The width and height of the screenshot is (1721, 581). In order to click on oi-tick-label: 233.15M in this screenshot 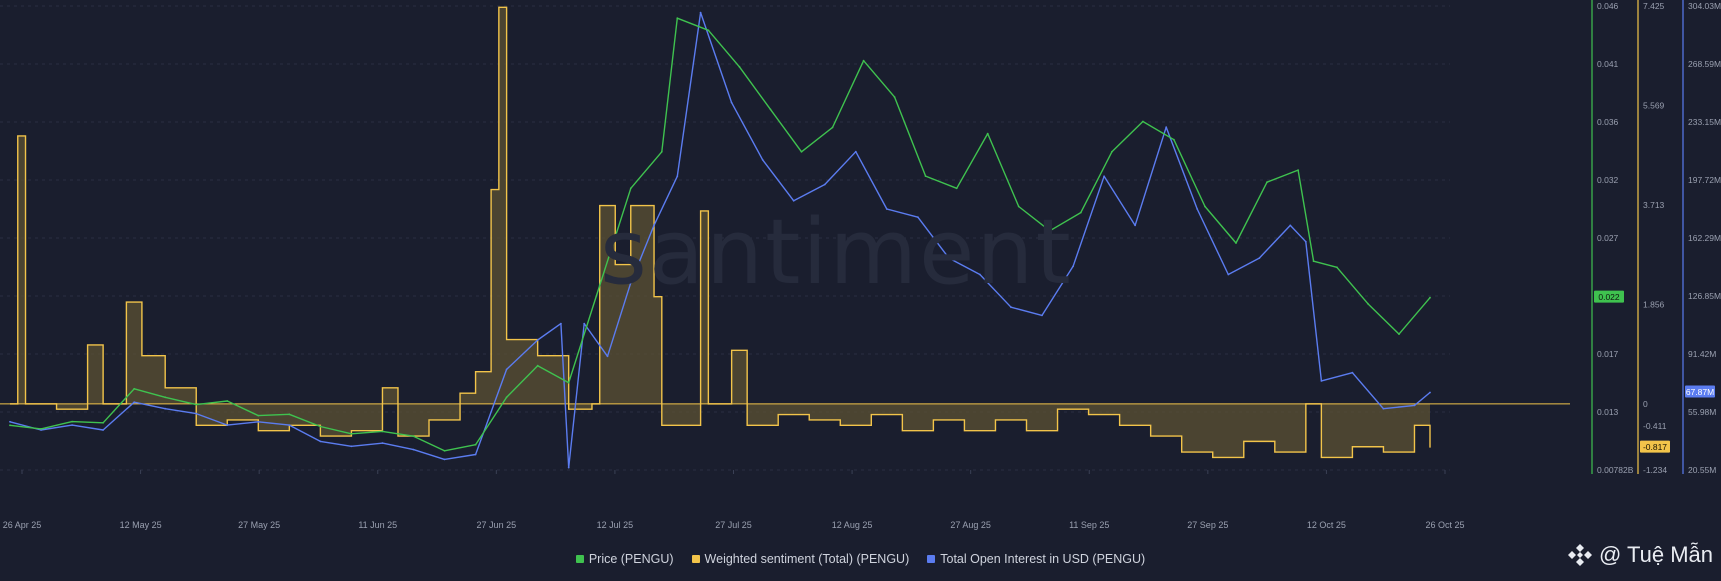, I will do `click(1704, 122)`.